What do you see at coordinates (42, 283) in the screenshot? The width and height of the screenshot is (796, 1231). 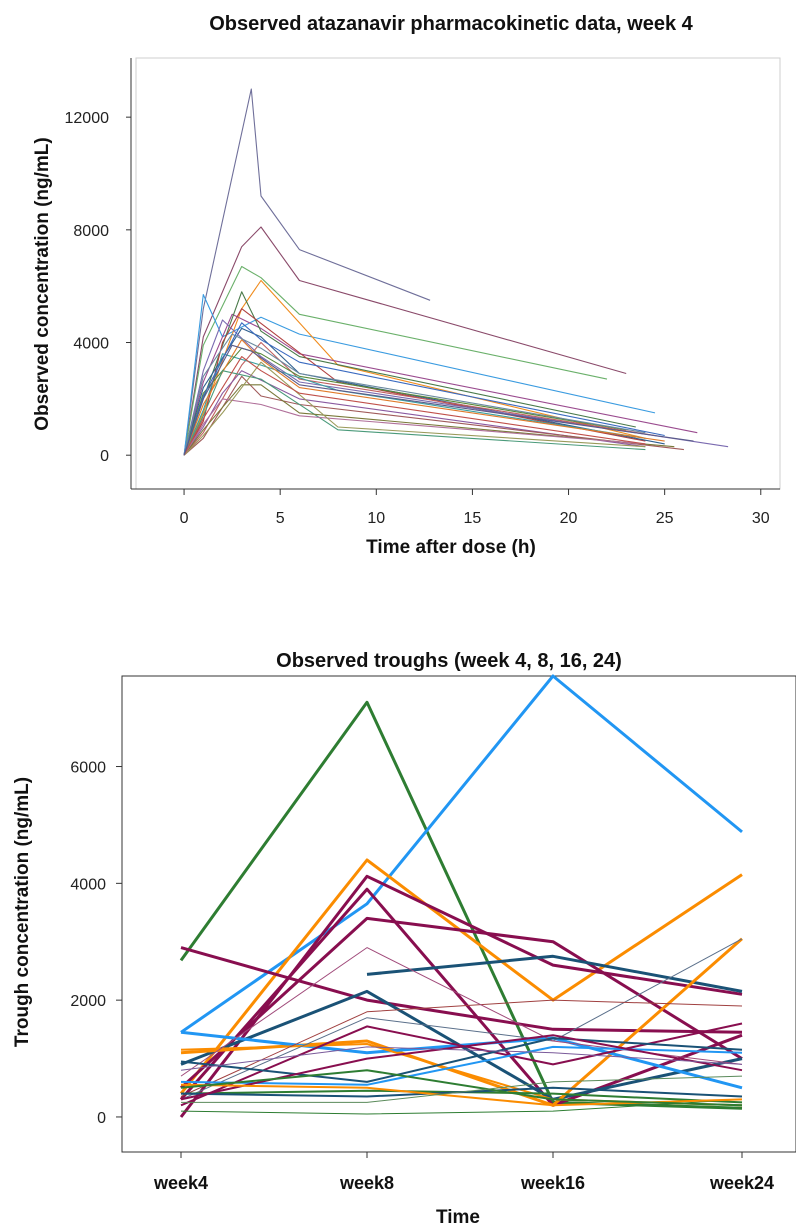 I see `pk-y-axis-label: Observed concentration (ng/mL)` at bounding box center [42, 283].